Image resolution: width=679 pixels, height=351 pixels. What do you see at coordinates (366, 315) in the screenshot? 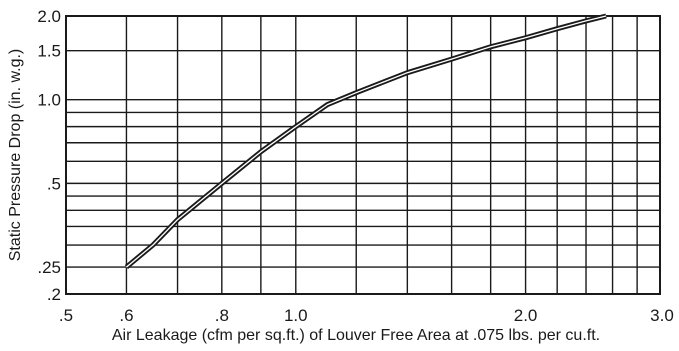
I see `x-tick-labels: .5 .6 .8 1.0 2.0 3.0` at bounding box center [366, 315].